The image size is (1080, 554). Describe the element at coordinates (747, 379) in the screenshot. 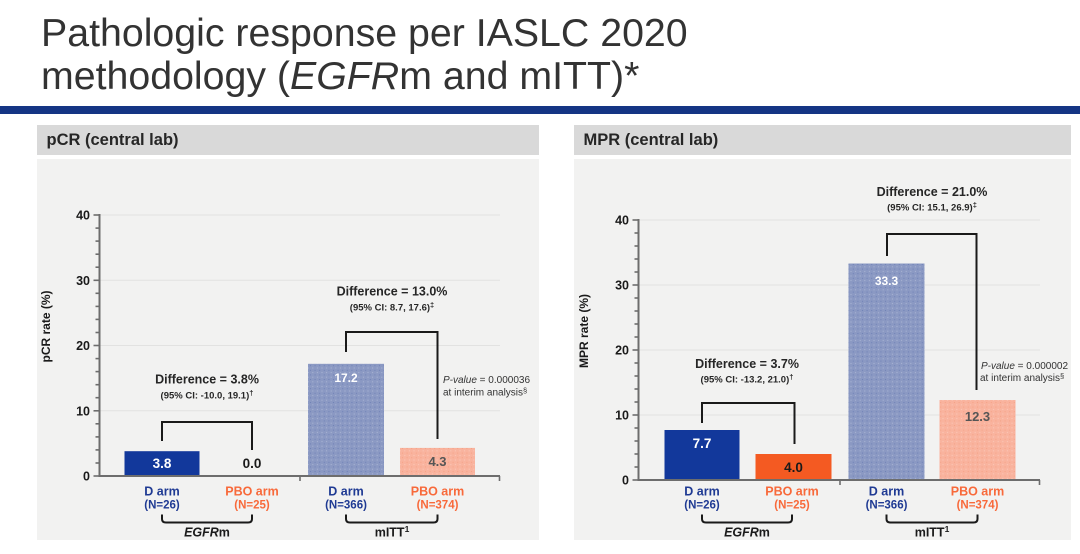

I see `svg-text: (95% CI: -13.2, 21.0)†` at that location.